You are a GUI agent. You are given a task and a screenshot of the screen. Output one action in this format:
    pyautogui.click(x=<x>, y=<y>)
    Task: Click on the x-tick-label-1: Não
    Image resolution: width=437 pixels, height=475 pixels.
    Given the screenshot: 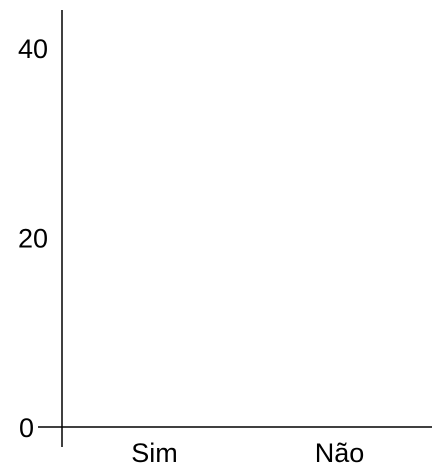 What is the action you would take?
    pyautogui.click(x=340, y=453)
    